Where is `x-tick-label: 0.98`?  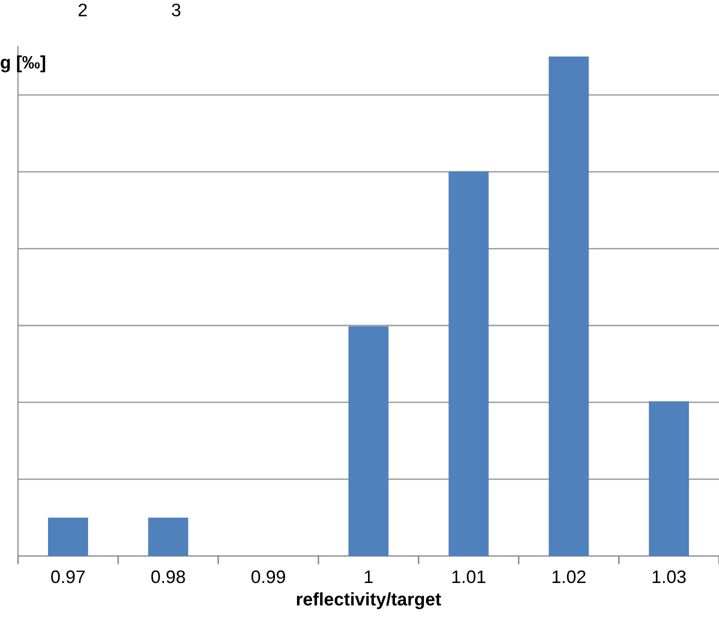
x-tick-label: 0.98 is located at coordinates (168, 577).